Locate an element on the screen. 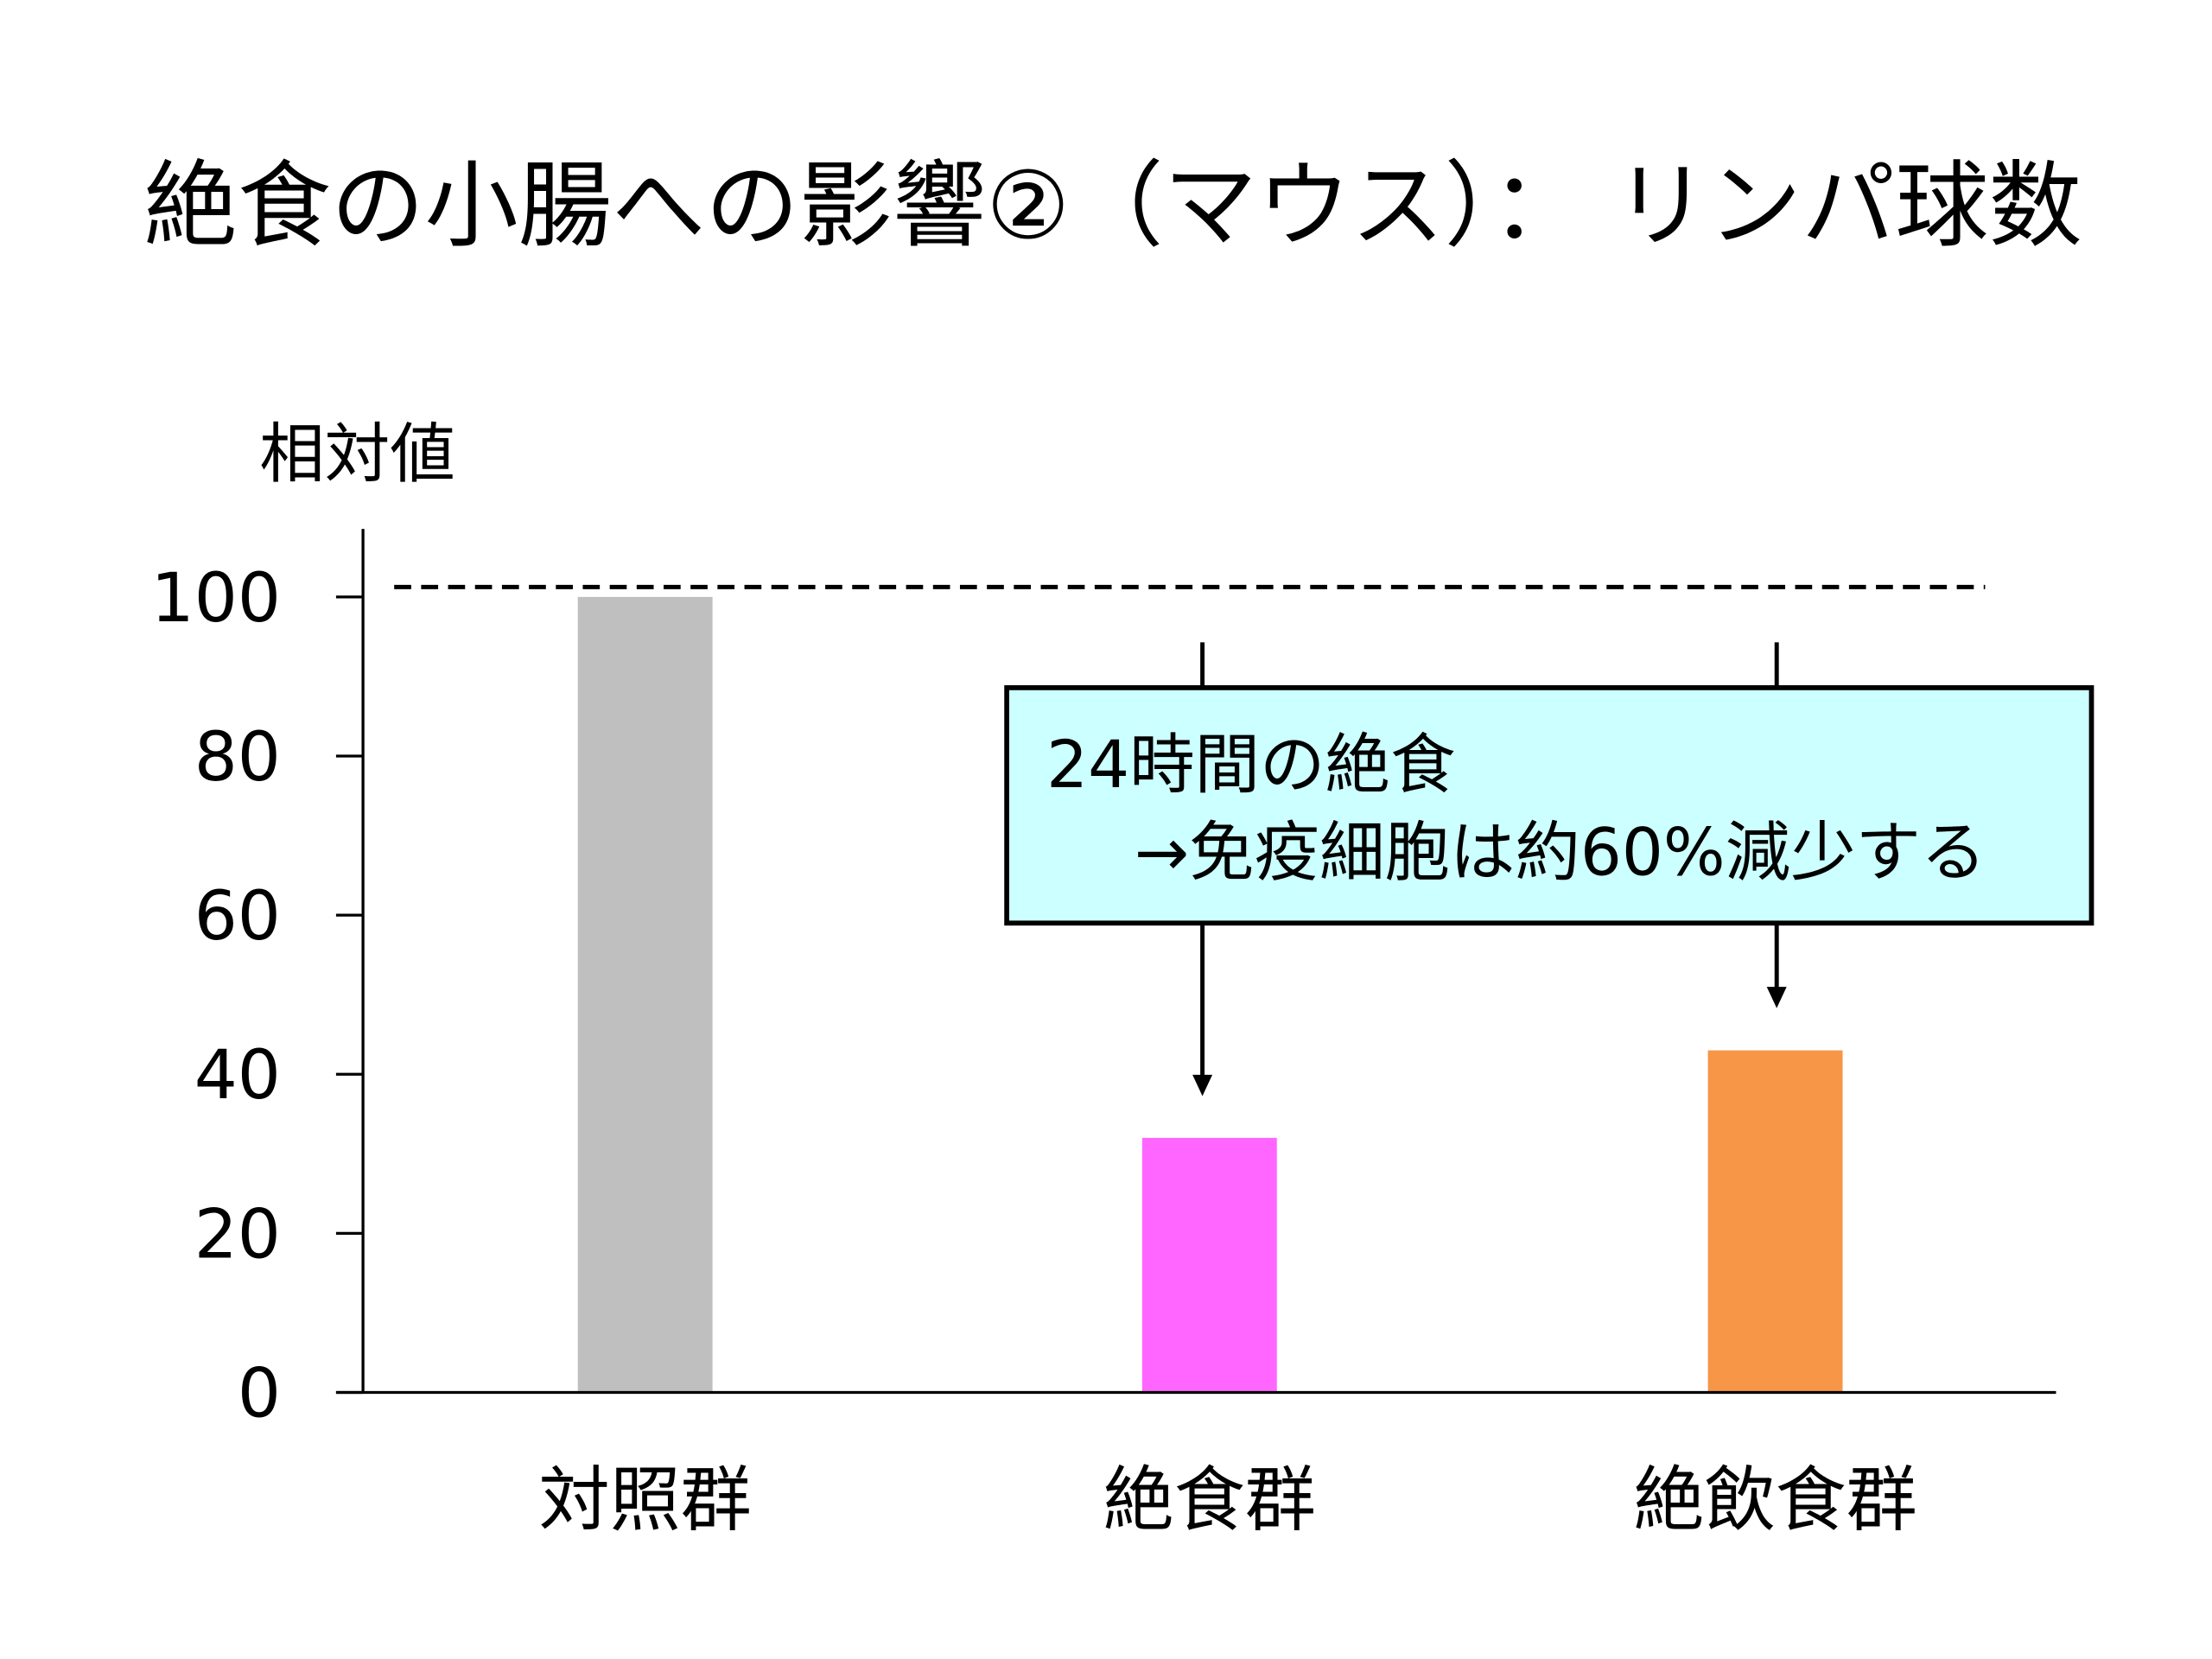 This screenshot has width=2212, height=1659. annotation-box: 24時間の絶食 →免疫細胞は約60%減少する is located at coordinates (1549, 805).